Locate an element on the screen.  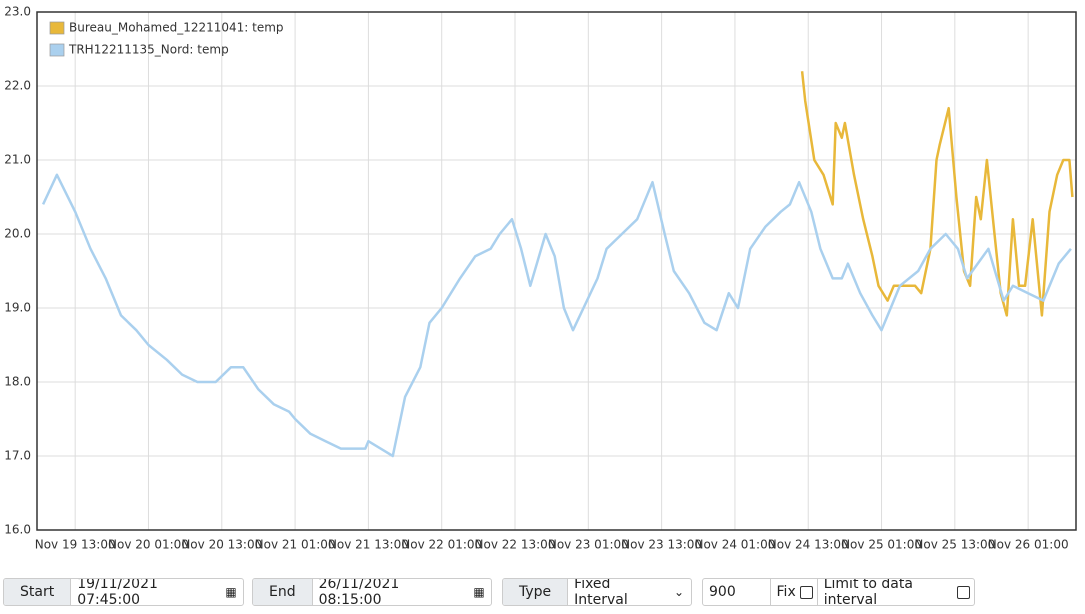
y-tick-label: 20.0 is located at coordinates (17, 234).